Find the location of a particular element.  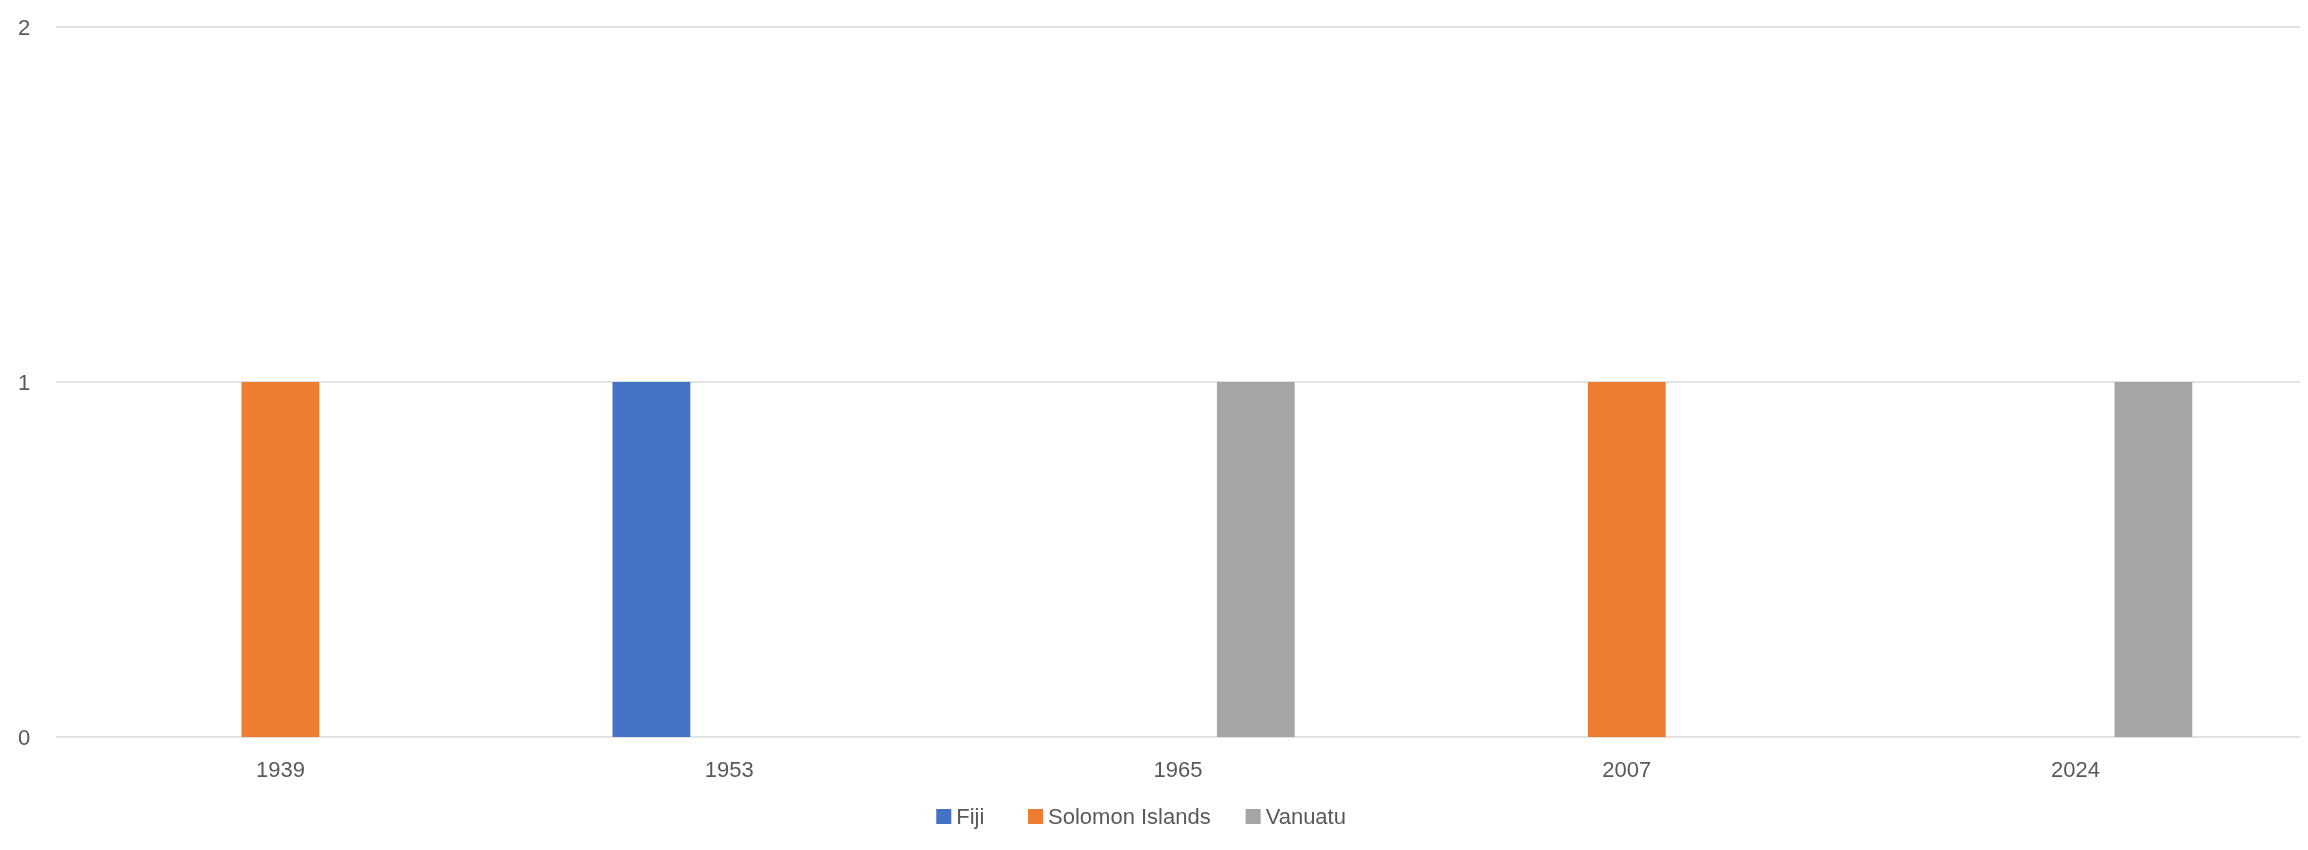

x-tick-label: 1965 is located at coordinates (1178, 769).